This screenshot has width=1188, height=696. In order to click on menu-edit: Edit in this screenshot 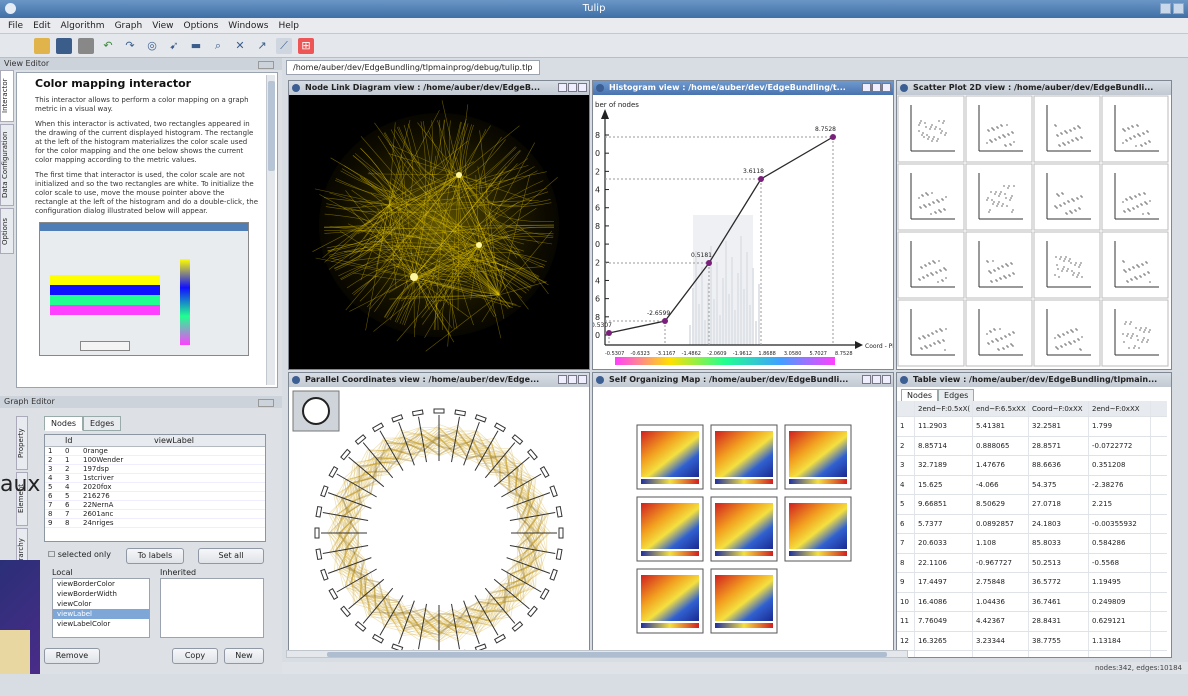, I will do `click(41, 25)`.